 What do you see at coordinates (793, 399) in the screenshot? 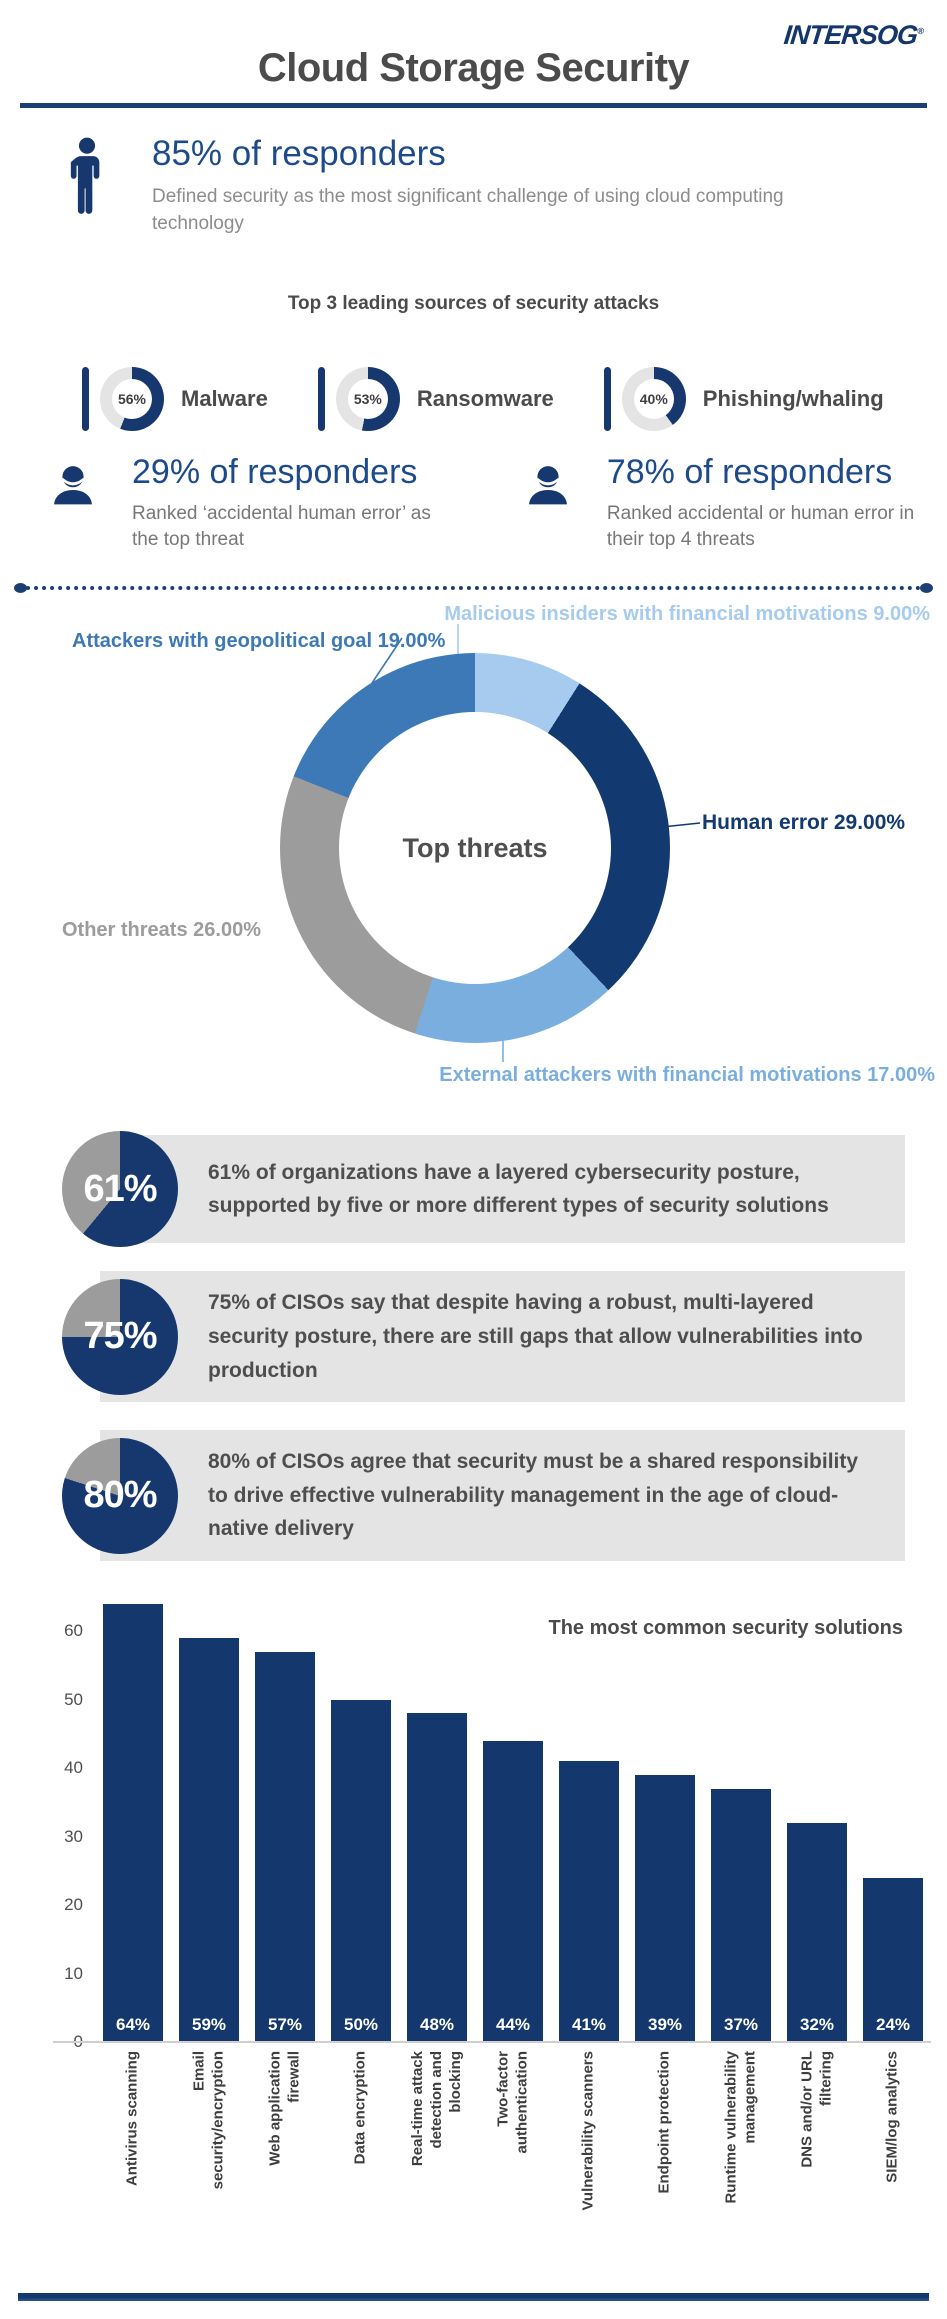
I see `gauge-label: Phishing/whaling` at bounding box center [793, 399].